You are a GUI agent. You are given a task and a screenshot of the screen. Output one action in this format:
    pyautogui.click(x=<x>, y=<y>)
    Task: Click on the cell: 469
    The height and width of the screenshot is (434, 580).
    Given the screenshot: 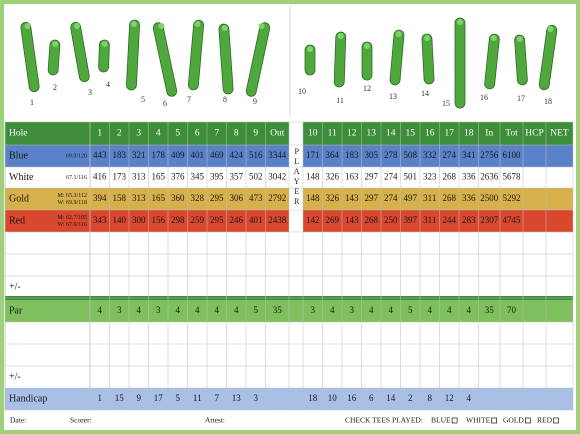 What is the action you would take?
    pyautogui.click(x=217, y=155)
    